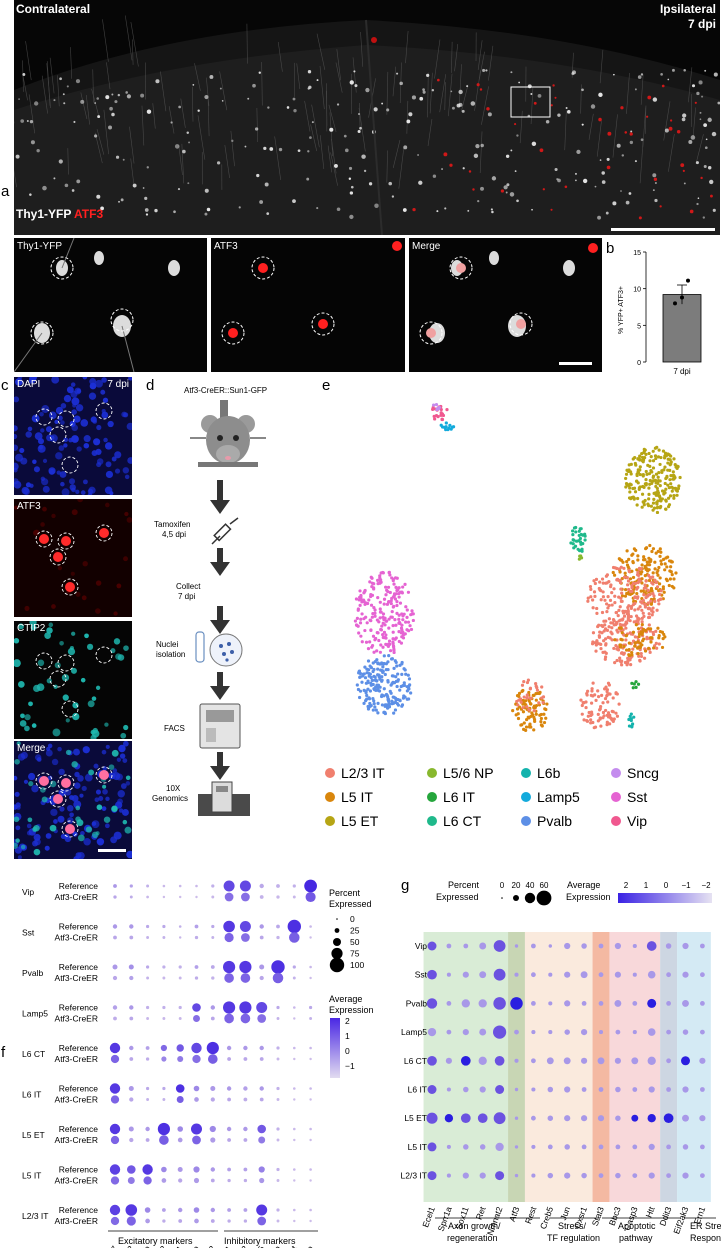  What do you see at coordinates (337, 965) in the screenshot?
I see `size-legend-dot` at bounding box center [337, 965].